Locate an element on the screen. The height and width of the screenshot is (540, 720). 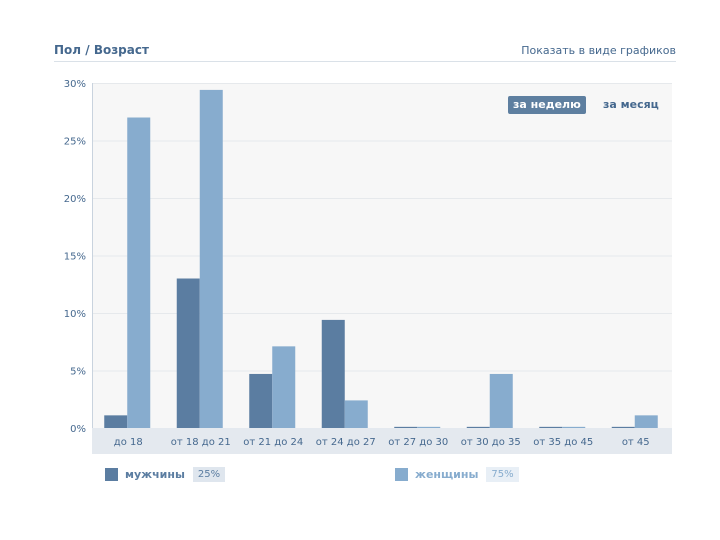
show-as-graphs-link: Показать в виде графиков is located at coordinates (598, 50).